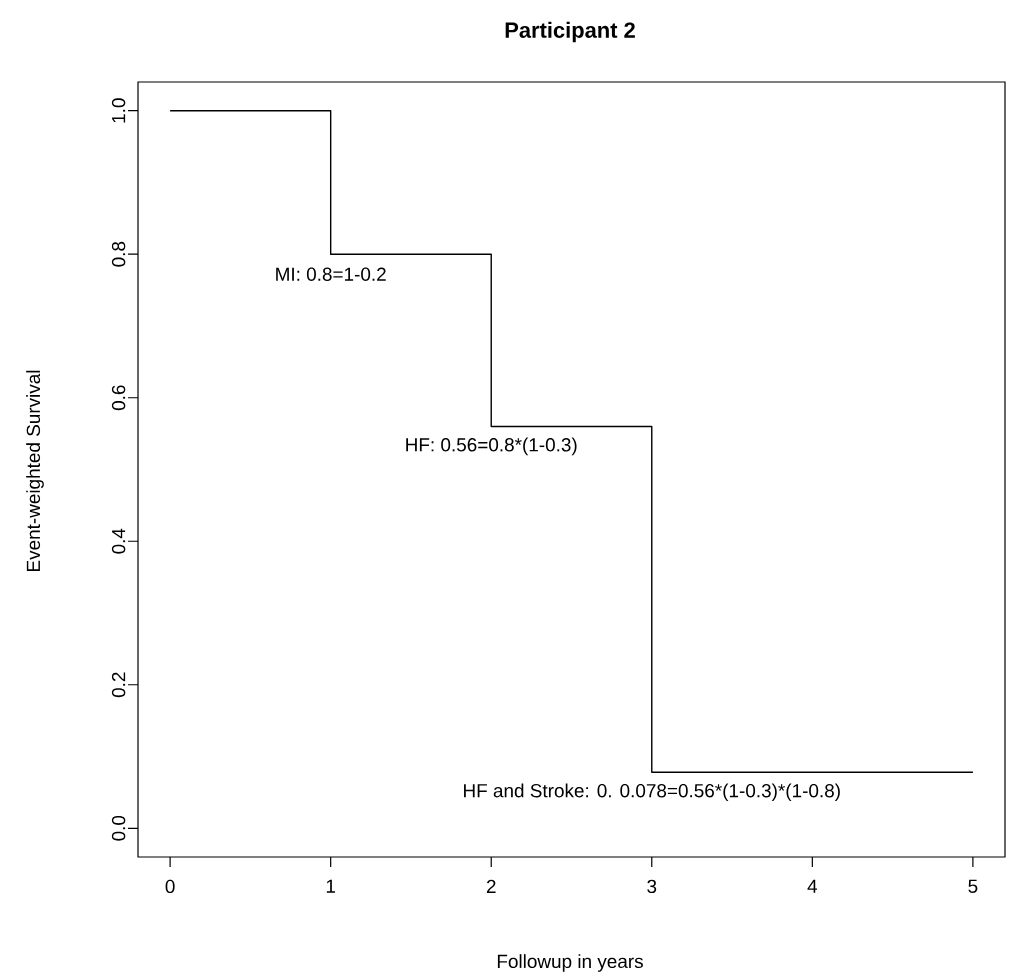  I want to click on annotation: MI: 0.8=1-0.2, so click(331, 274).